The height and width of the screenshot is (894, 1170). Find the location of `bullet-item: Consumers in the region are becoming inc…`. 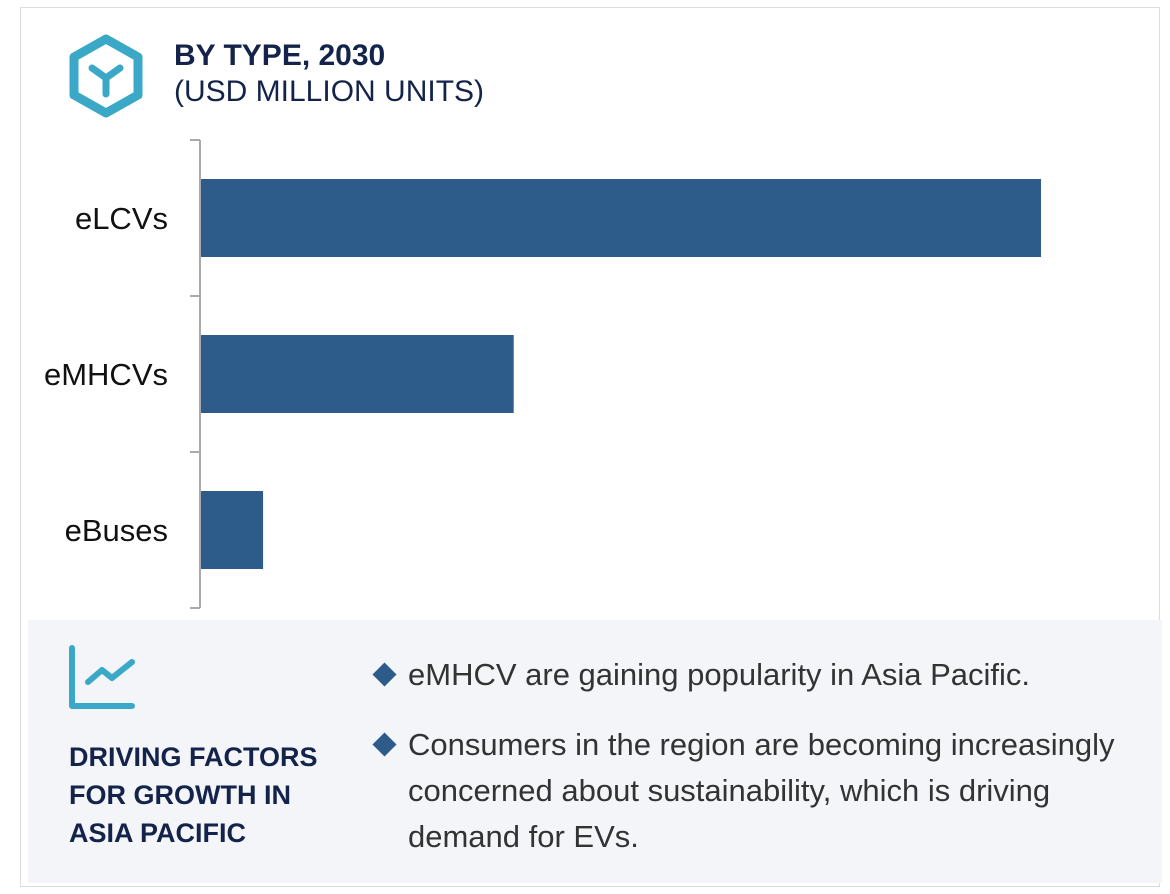

bullet-item: Consumers in the region are becoming inc… is located at coordinates (753, 791).